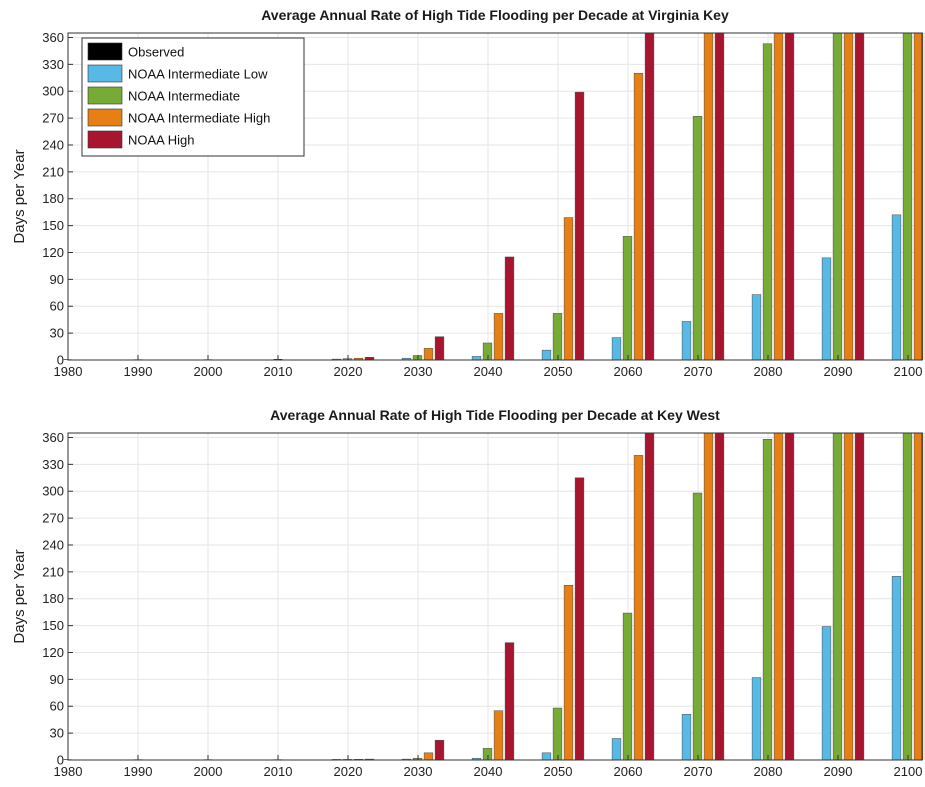  I want to click on bar-noaa-intermediate-2070, so click(697, 238).